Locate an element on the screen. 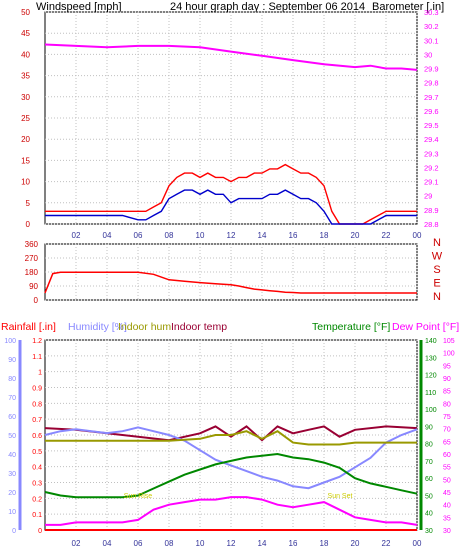 The image size is (469, 555). panel1-x-tick-label: 08 is located at coordinates (169, 235).